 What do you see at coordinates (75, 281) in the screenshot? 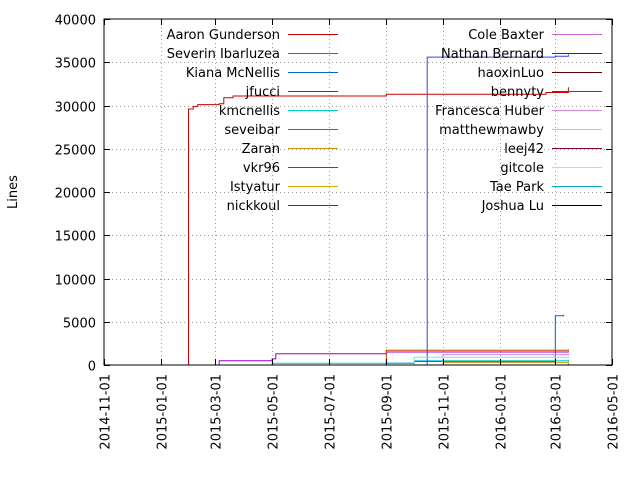
I see `y-tick-label: 10000` at bounding box center [75, 281].